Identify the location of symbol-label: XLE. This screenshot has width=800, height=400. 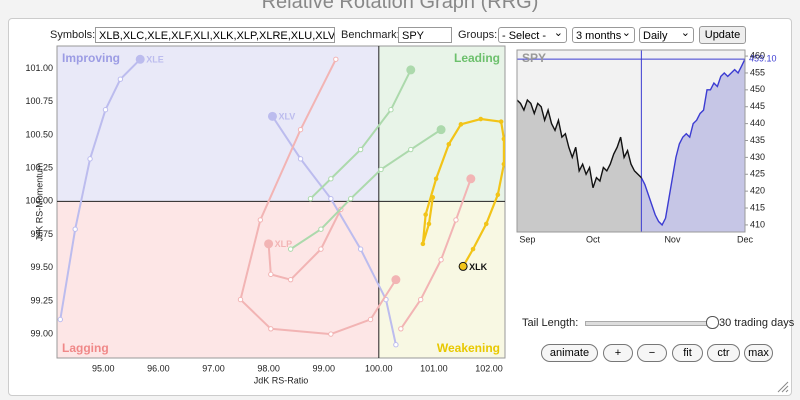
(155, 60).